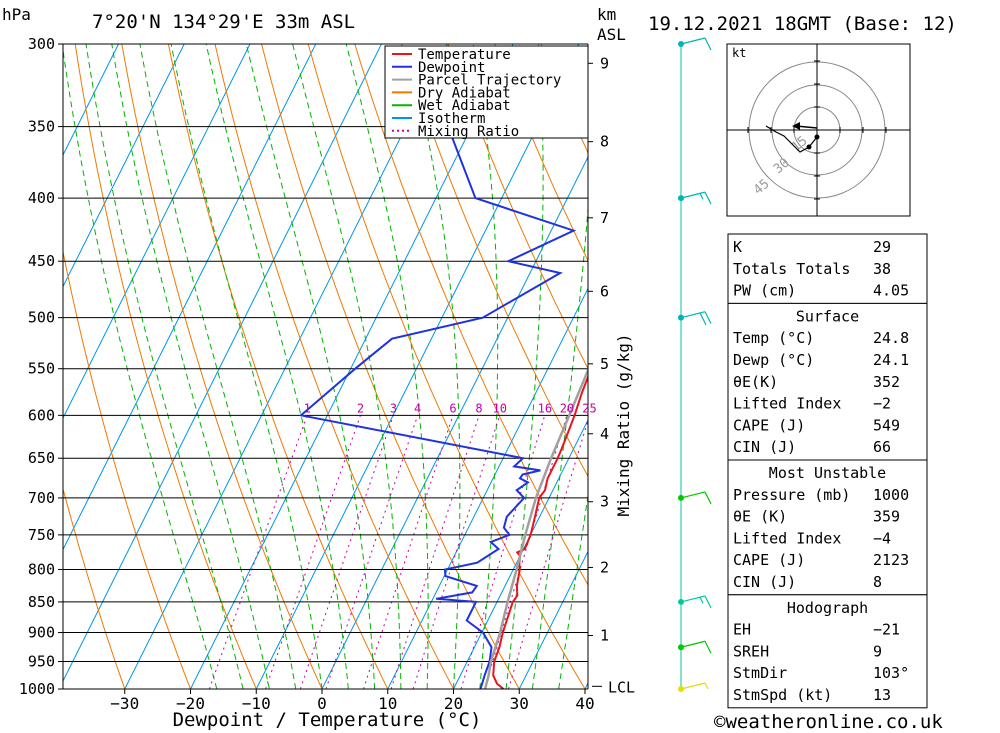 This screenshot has width=1000, height=733. What do you see at coordinates (41, 662) in the screenshot?
I see `pressure-tick-label: 950` at bounding box center [41, 662].